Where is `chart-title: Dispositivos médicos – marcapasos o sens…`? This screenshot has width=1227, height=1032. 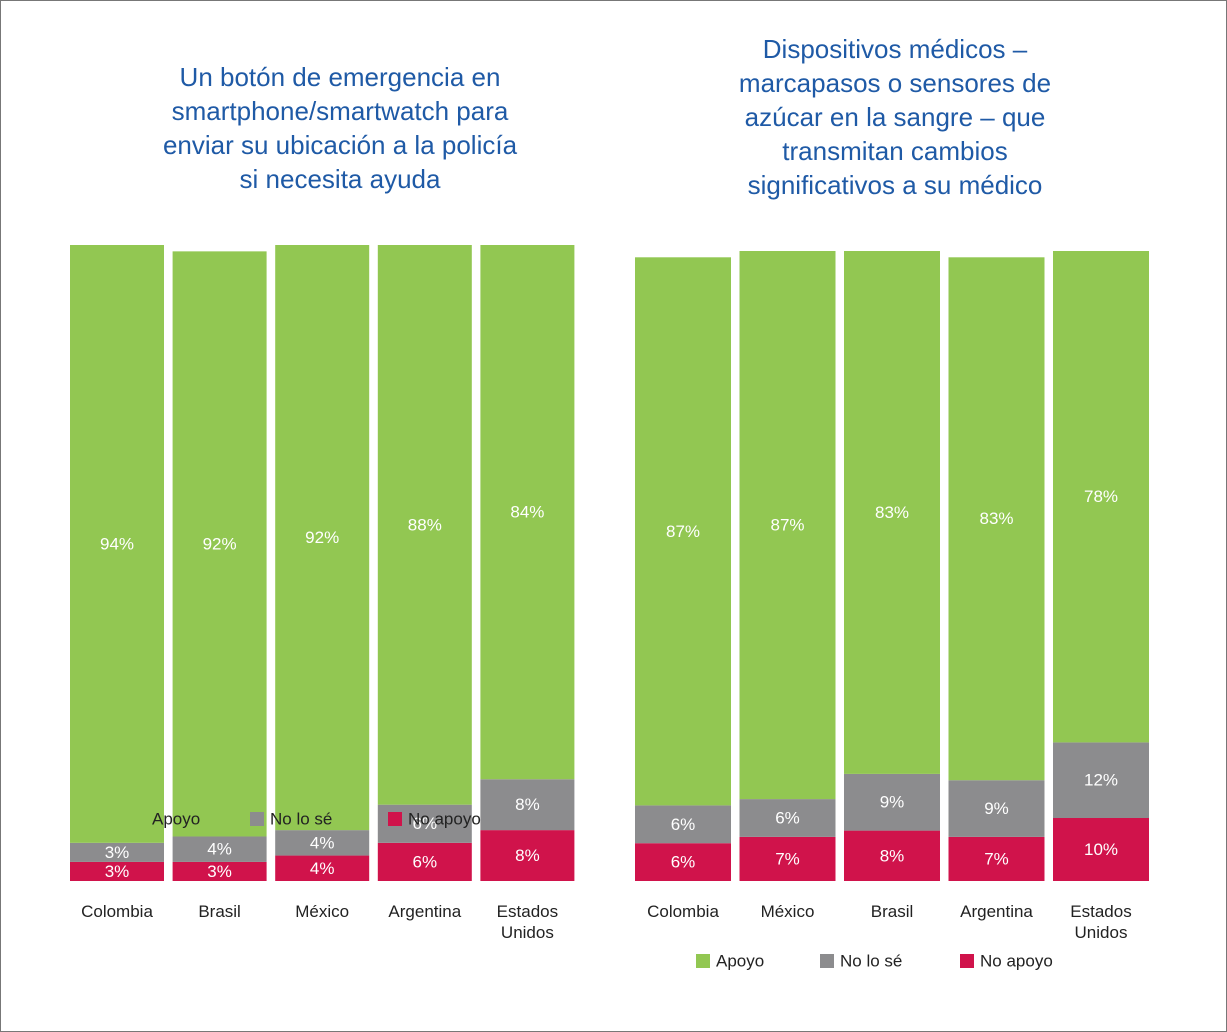
chart-title: Dispositivos médicos – marcapasos o sens… is located at coordinates (895, 117).